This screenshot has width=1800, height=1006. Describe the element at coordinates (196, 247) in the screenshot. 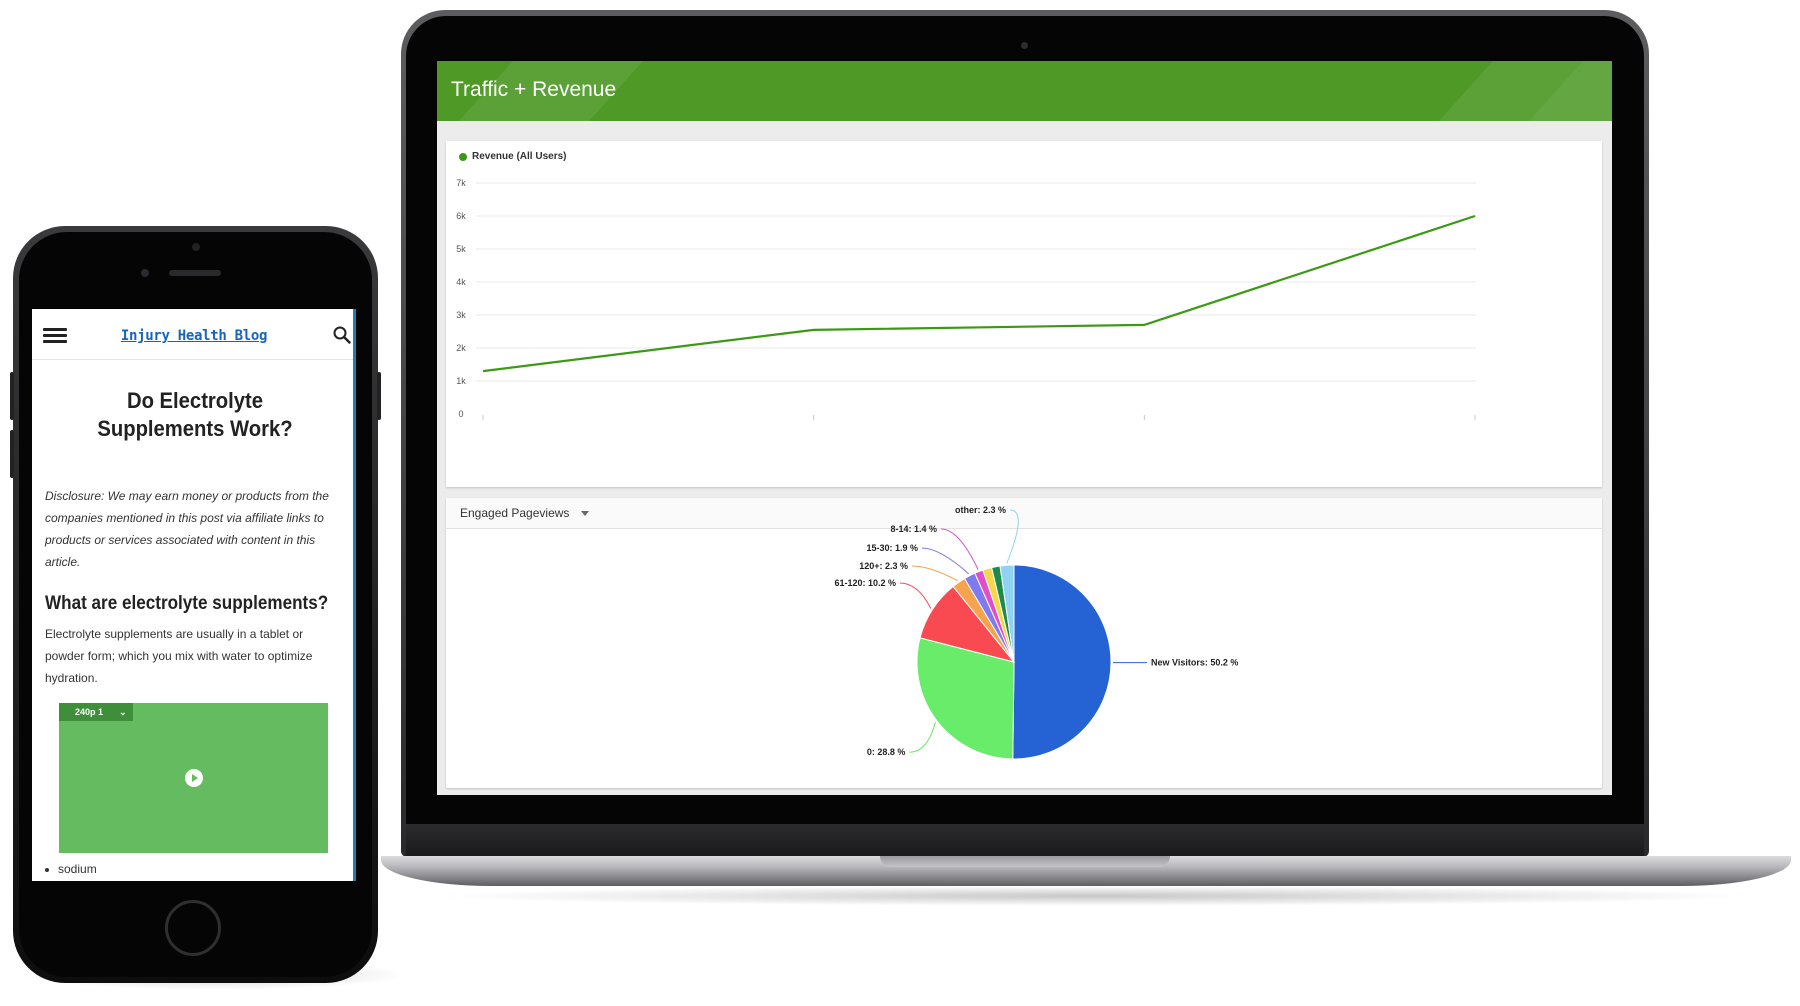

I see `phone-sensor` at that location.